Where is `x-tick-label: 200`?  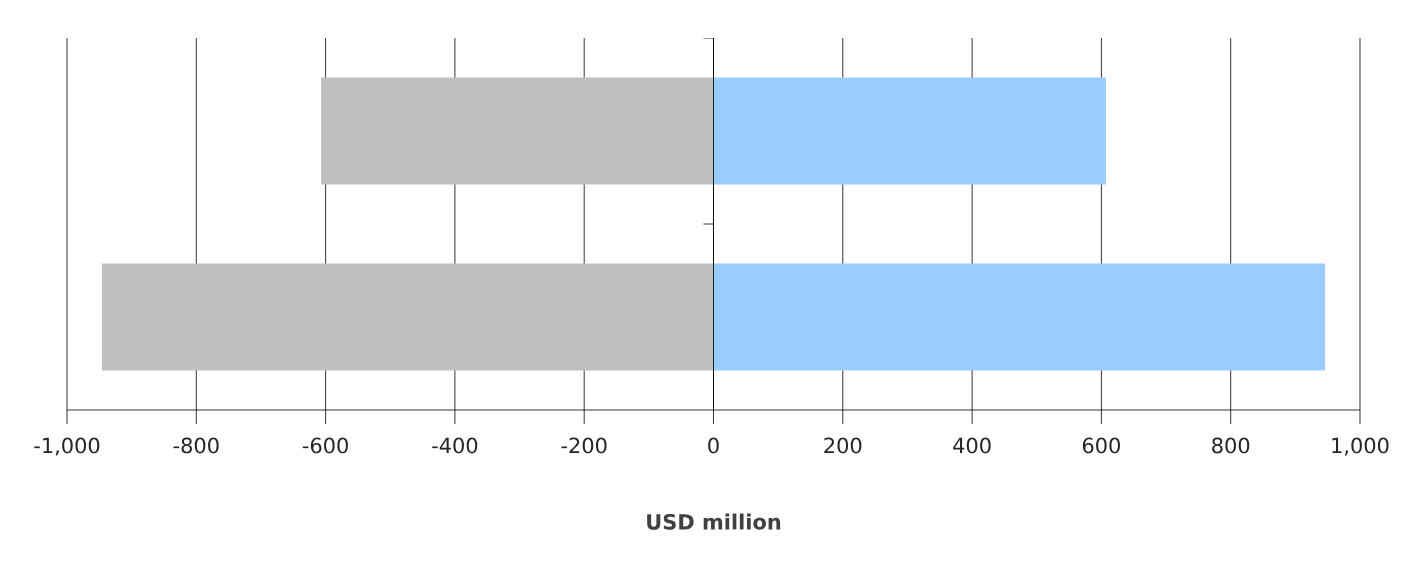
x-tick-label: 200 is located at coordinates (843, 445).